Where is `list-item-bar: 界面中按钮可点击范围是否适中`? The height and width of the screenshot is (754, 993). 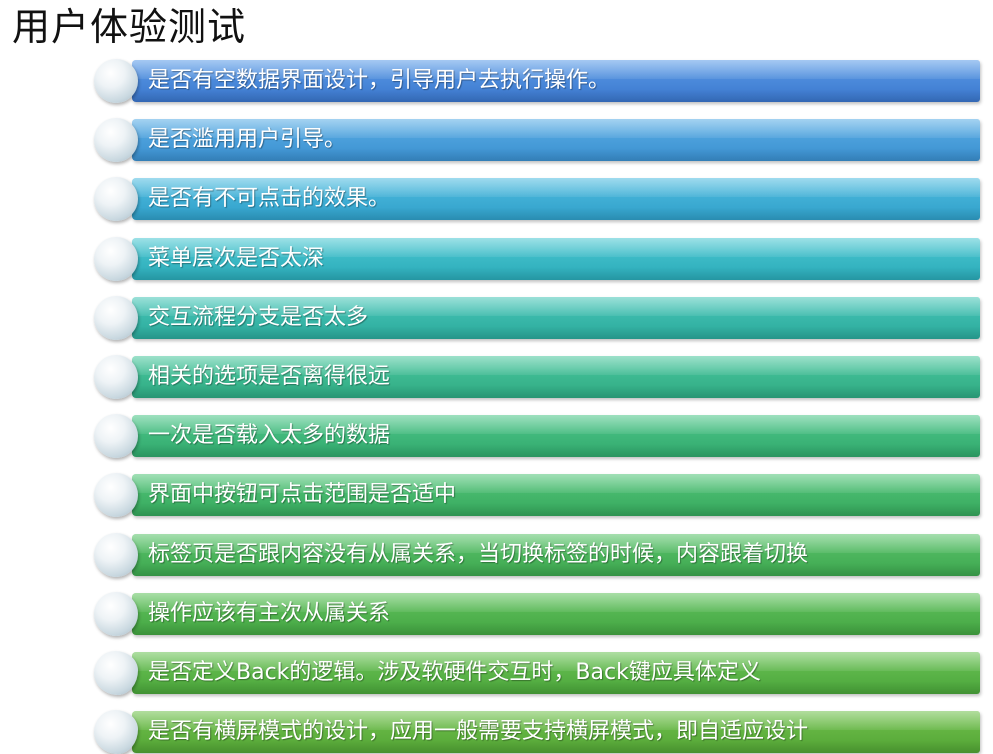
list-item-bar: 界面中按钮可点击范围是否适中 is located at coordinates (556, 495).